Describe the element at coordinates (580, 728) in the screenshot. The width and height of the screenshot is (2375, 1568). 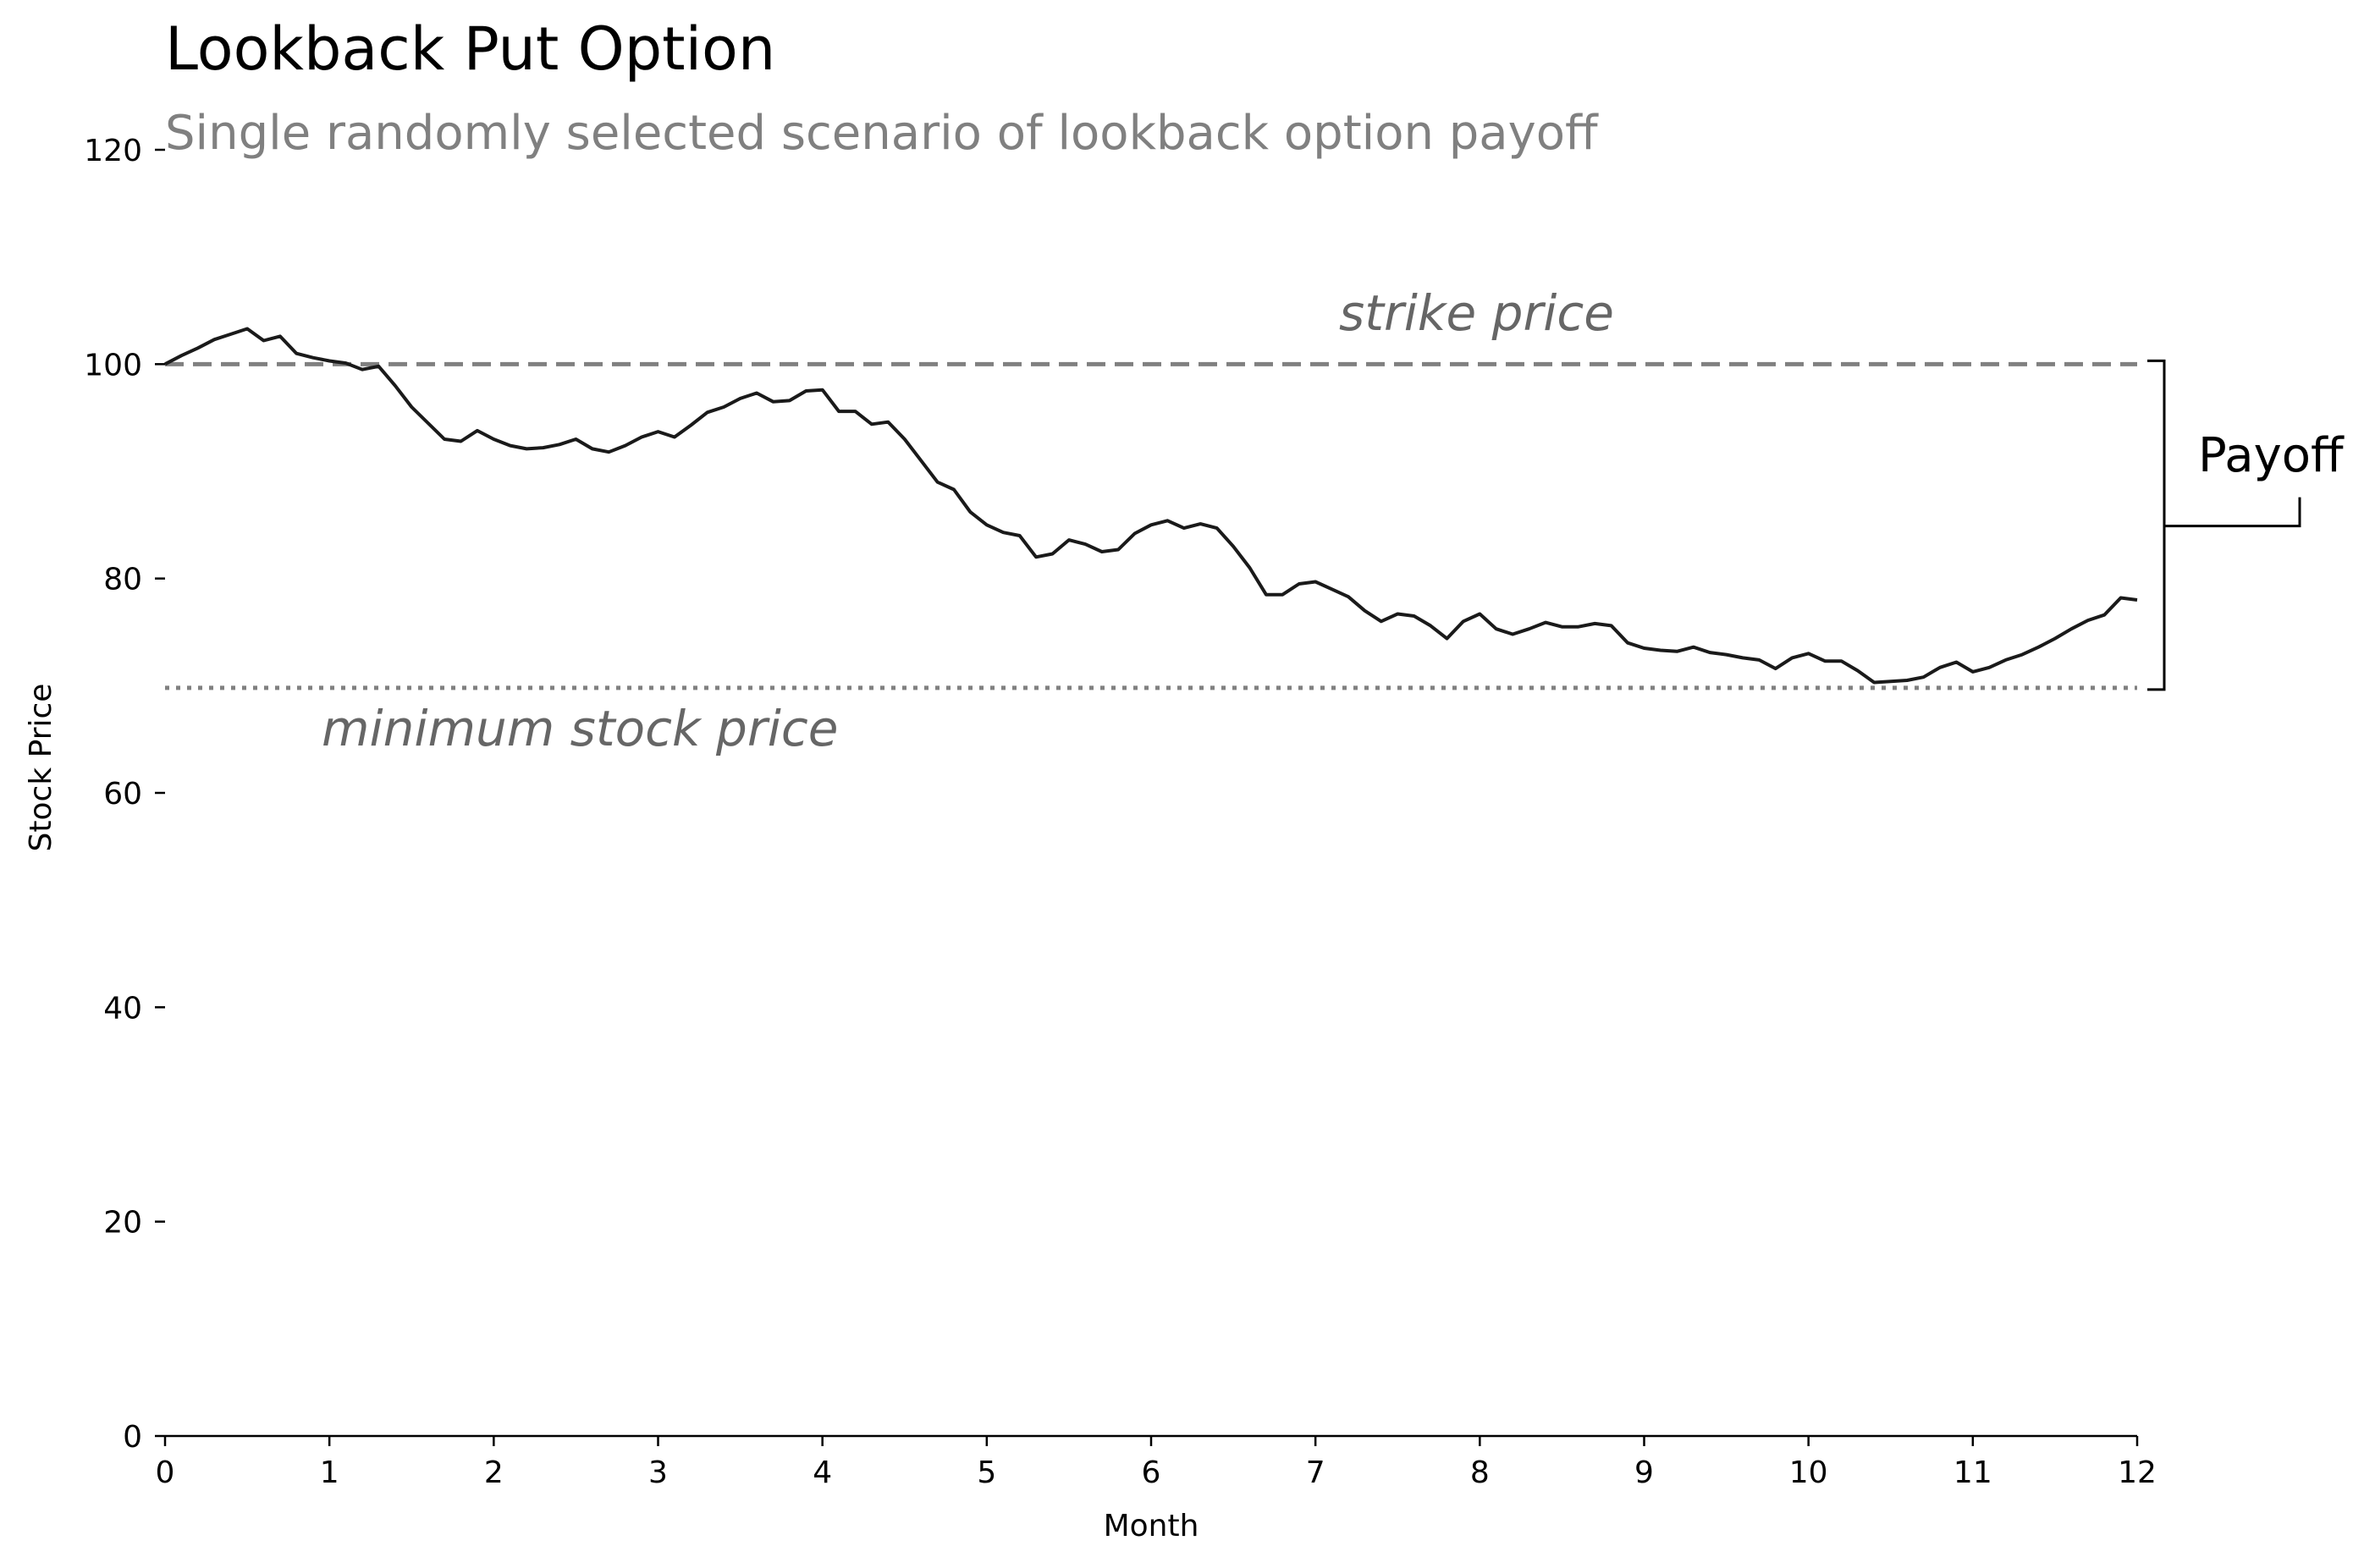
I see `minimum-stock-price-annotation: minimum stock price` at that location.